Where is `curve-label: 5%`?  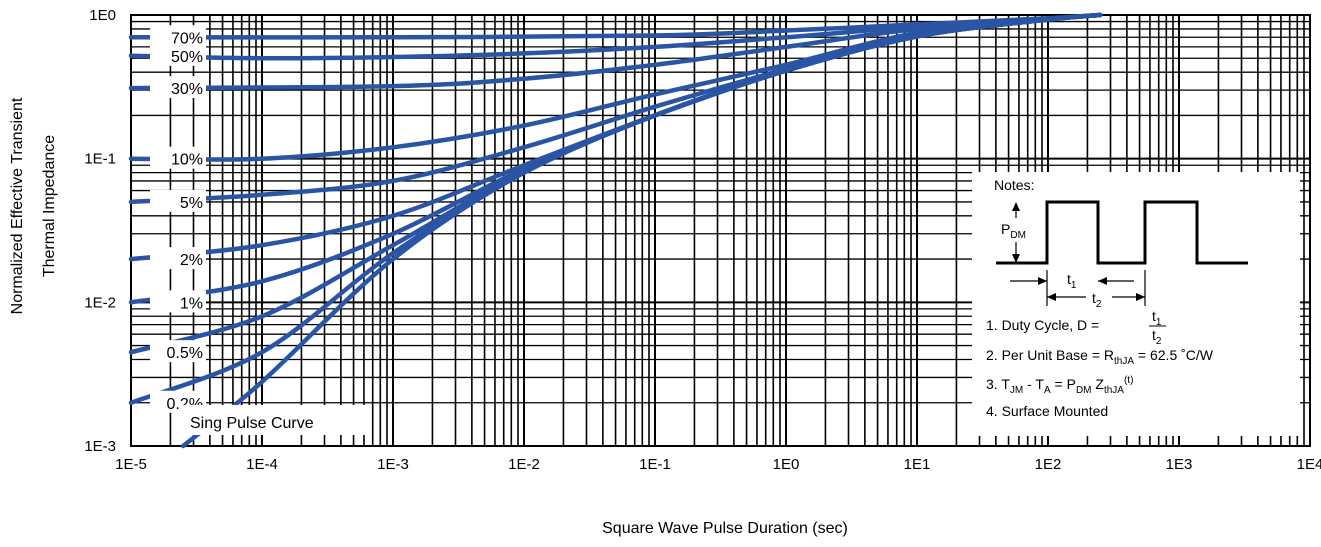
curve-label: 5% is located at coordinates (191, 203).